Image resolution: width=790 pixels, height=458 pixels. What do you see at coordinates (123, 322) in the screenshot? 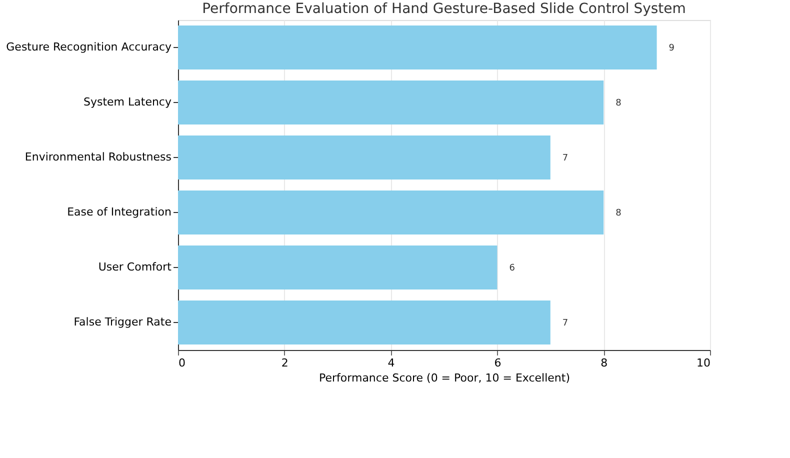
I see `y-tick-label: False Trigger Rate` at bounding box center [123, 322].